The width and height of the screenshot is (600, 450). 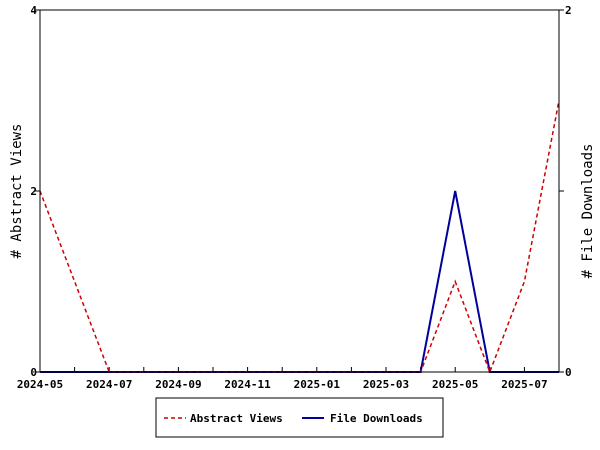 I want to click on left-axis-title: # Abstract Views, so click(x=17, y=191).